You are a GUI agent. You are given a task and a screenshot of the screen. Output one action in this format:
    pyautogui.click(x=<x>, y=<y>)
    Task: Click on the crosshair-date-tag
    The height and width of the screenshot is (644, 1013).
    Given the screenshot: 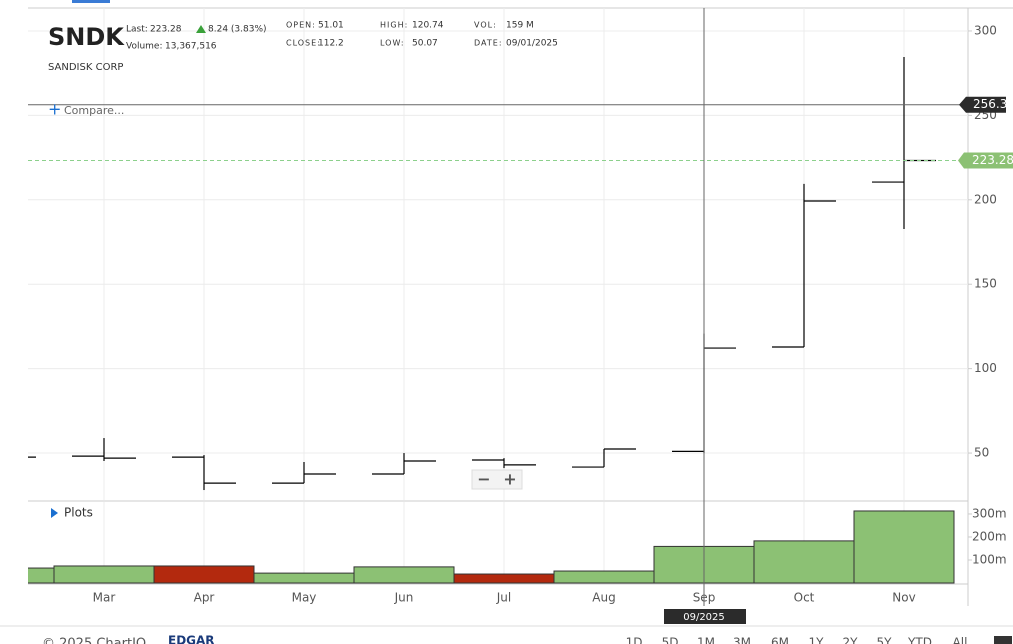 What is the action you would take?
    pyautogui.click(x=705, y=616)
    